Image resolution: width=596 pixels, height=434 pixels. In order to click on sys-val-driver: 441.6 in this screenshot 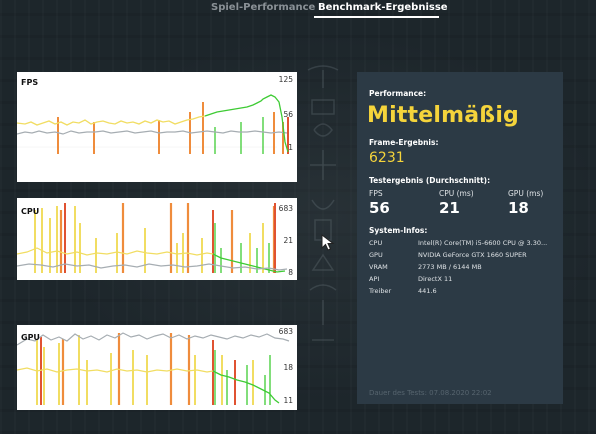, I will do `click(427, 291)`.